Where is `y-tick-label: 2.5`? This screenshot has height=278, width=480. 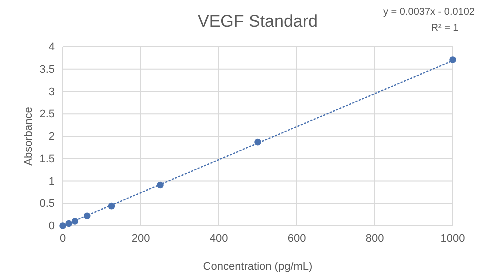 y-tick-label: 2.5 is located at coordinates (47, 114).